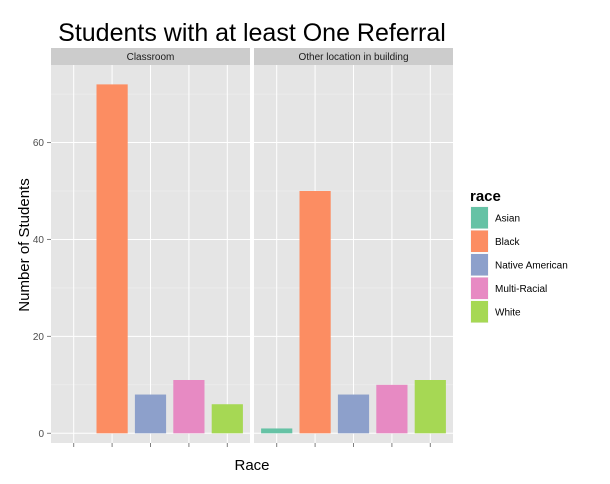 This screenshot has height=484, width=610. What do you see at coordinates (353, 414) in the screenshot?
I see `bar-other-location-in-building-native-american` at bounding box center [353, 414].